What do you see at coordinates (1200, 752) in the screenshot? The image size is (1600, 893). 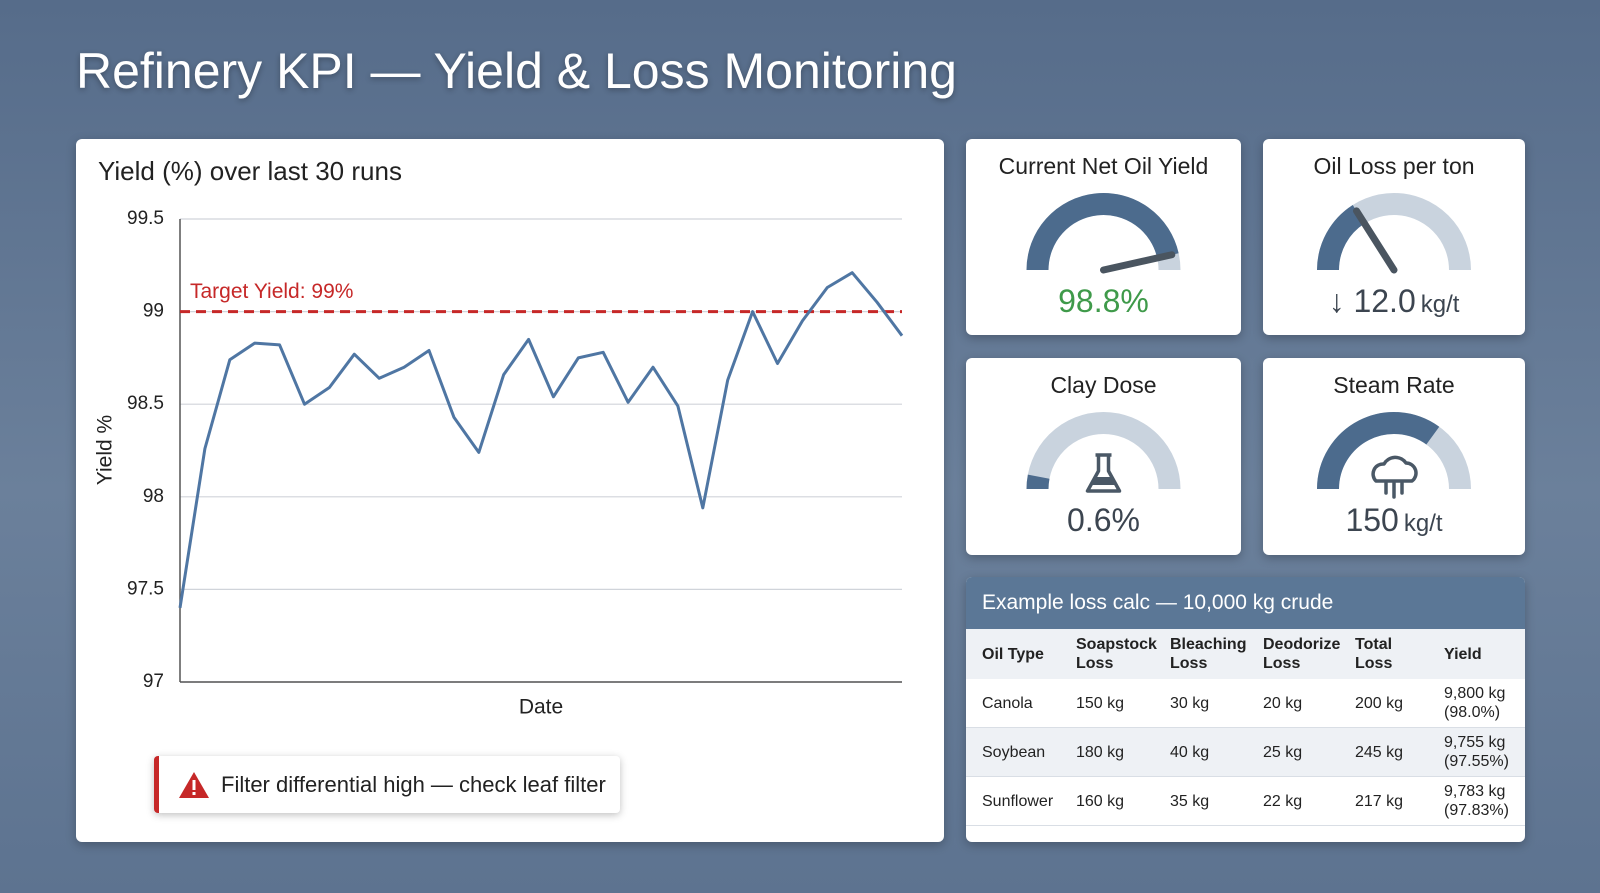 I see `table-cell: 40 kg` at bounding box center [1200, 752].